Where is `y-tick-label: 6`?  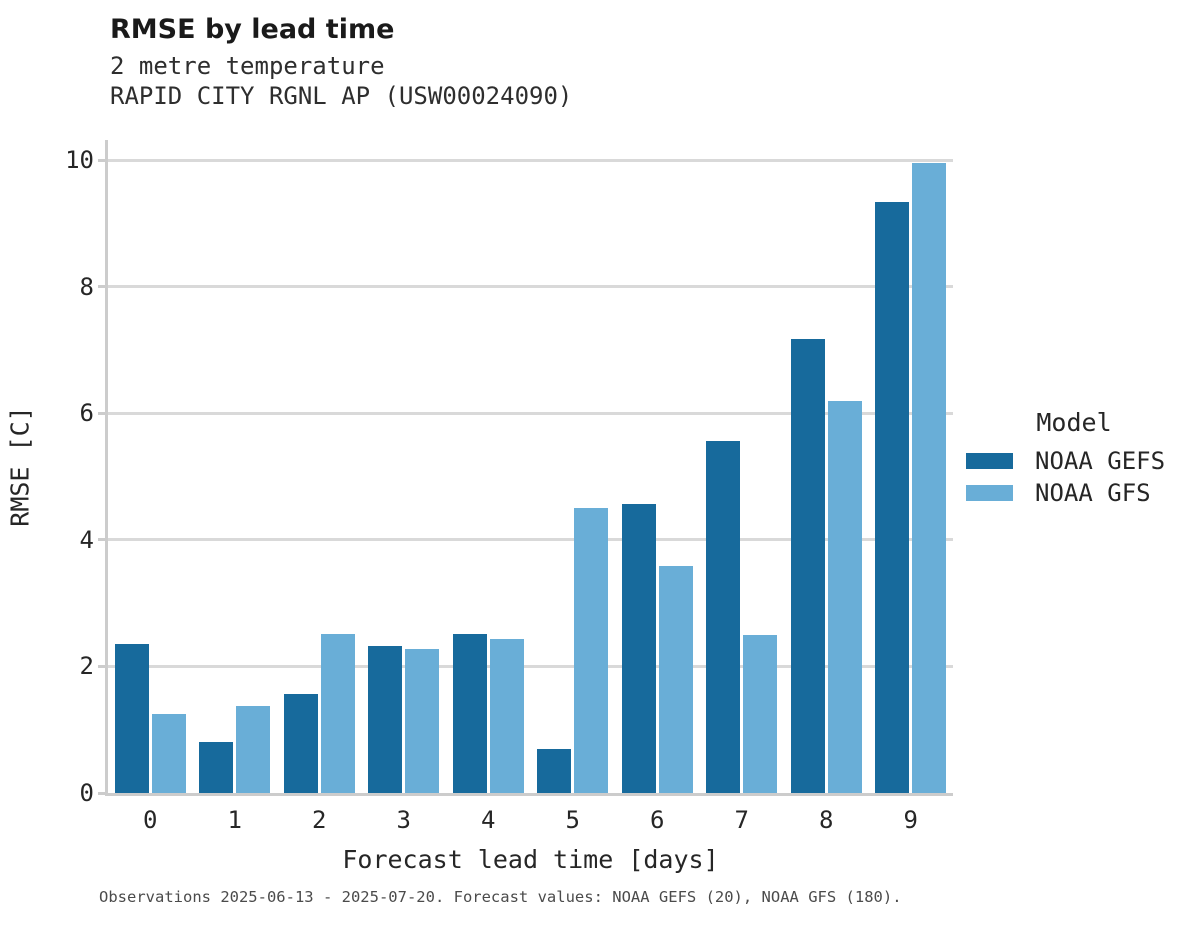 y-tick-label: 6 is located at coordinates (86, 413).